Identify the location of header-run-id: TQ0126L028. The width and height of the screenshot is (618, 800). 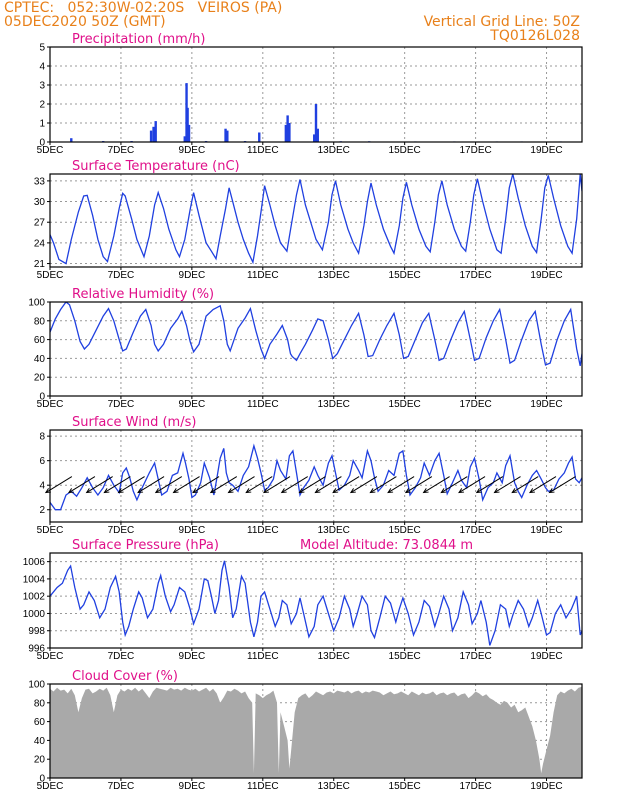
(535, 36).